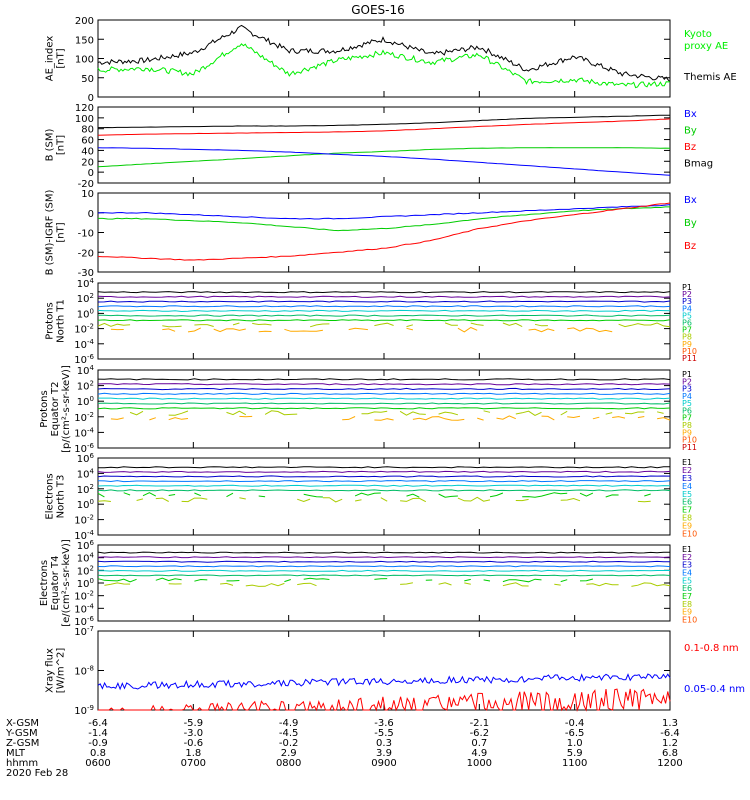 This screenshot has height=800, width=750. What do you see at coordinates (479, 753) in the screenshot?
I see `footer-value: 4.9` at bounding box center [479, 753].